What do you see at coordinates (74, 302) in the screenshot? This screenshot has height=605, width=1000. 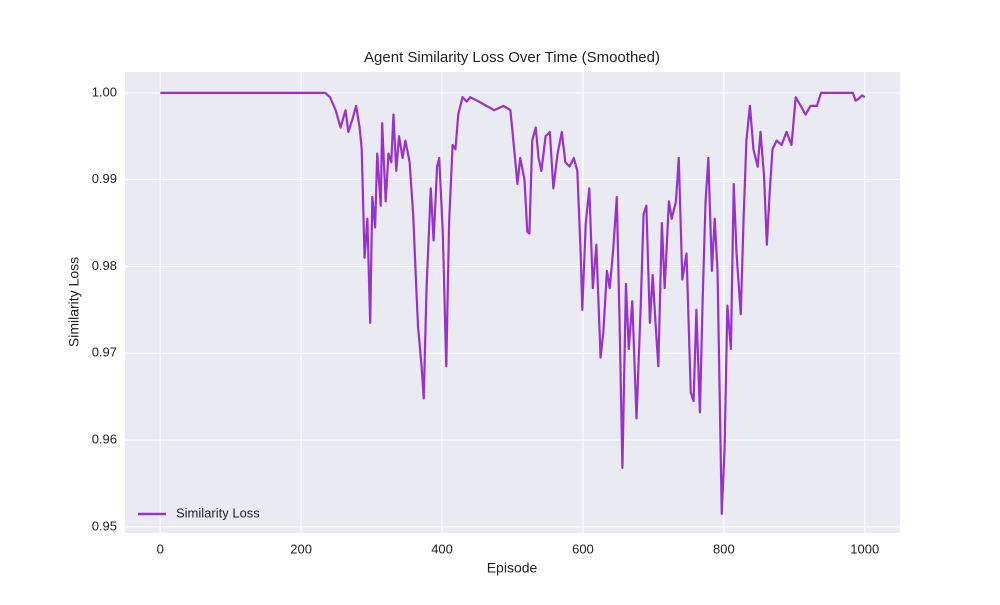 I see `y-axis-label: Similarity Loss` at bounding box center [74, 302].